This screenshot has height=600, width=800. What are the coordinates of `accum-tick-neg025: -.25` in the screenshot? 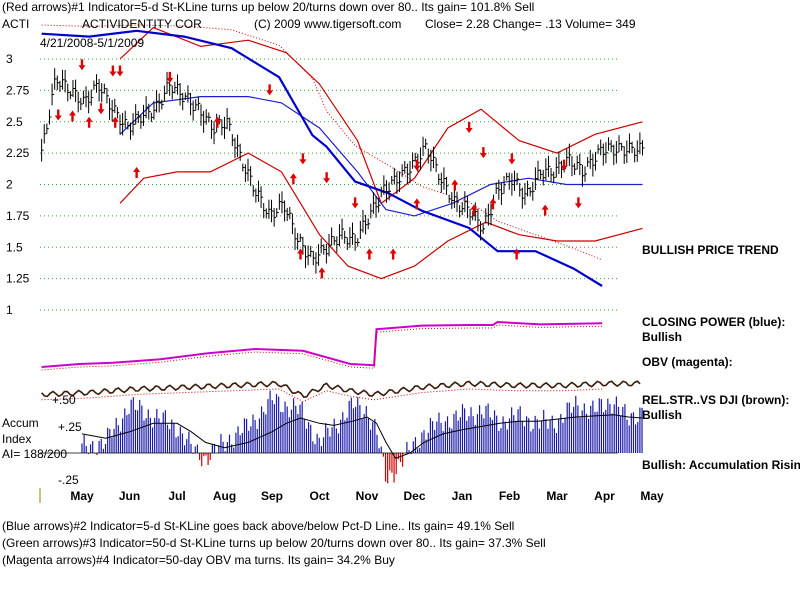 It's located at (68, 480).